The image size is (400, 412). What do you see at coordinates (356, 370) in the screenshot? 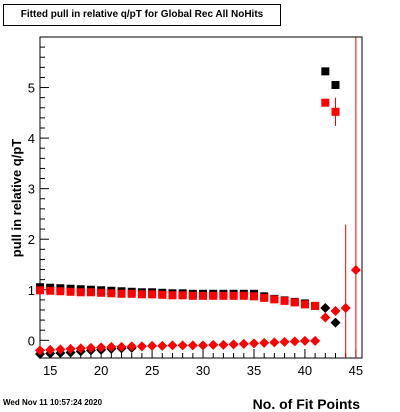
I see `x-tick-label: 45` at bounding box center [356, 370].